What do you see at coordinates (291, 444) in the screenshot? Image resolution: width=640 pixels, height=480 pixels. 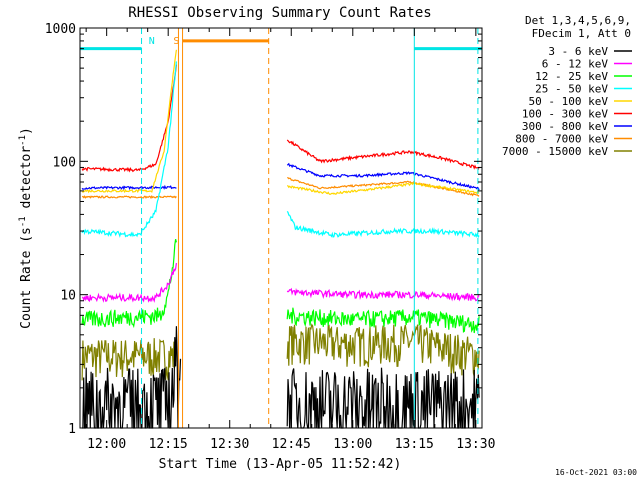 I see `x-tick-label-1245: 12:45` at bounding box center [291, 444].